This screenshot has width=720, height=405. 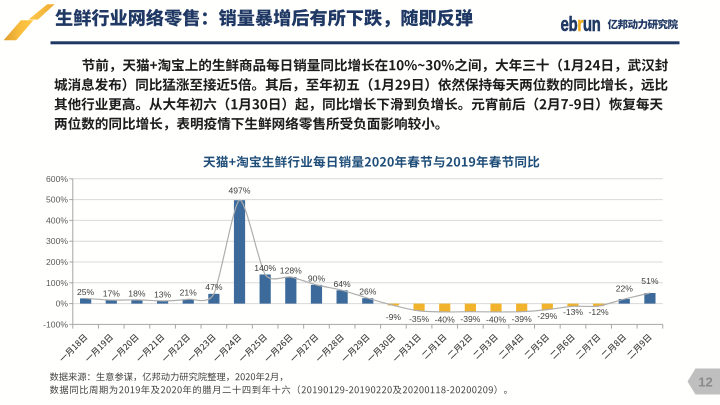 What do you see at coordinates (137, 293) in the screenshot?
I see `svg-text: 18%` at bounding box center [137, 293].